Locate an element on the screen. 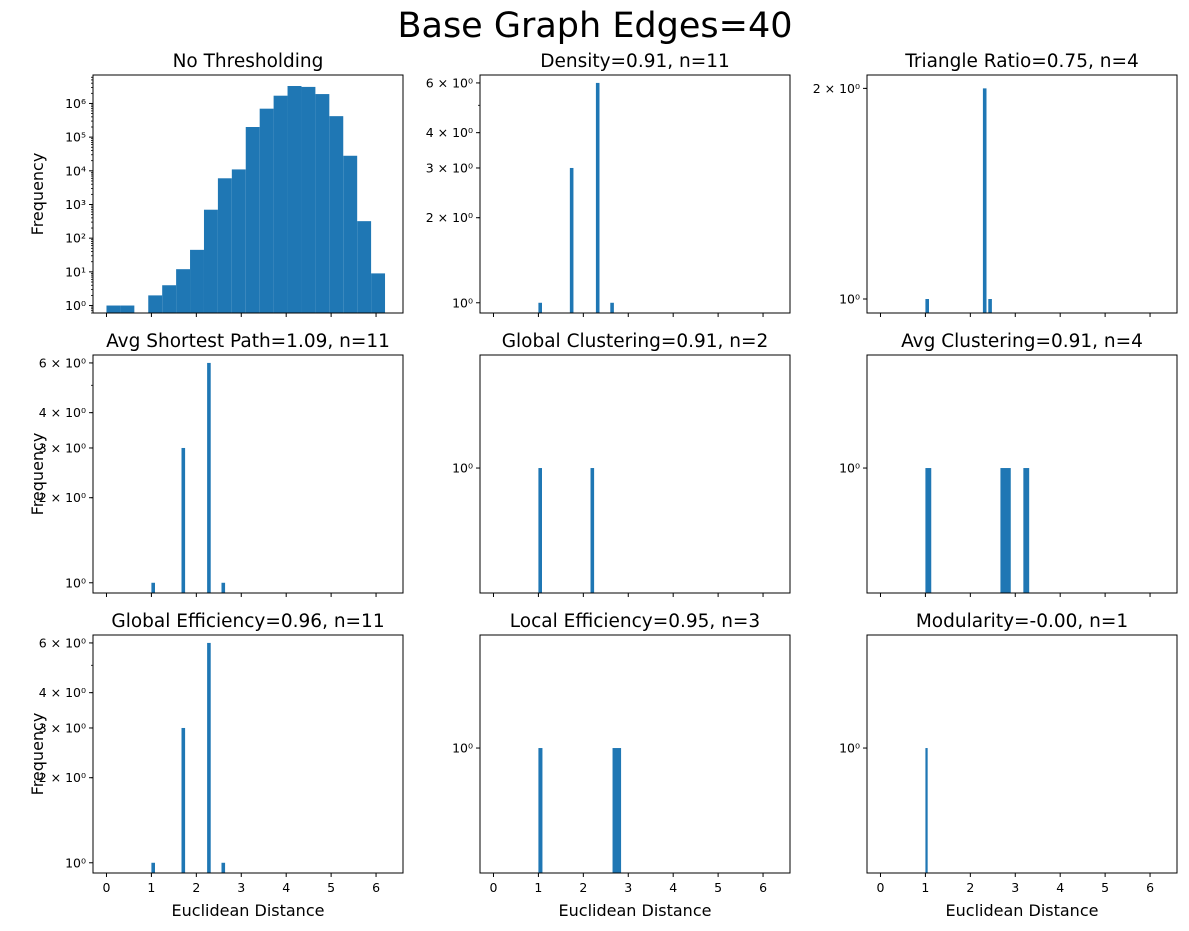  y-tick-label: 10² is located at coordinates (75, 238).